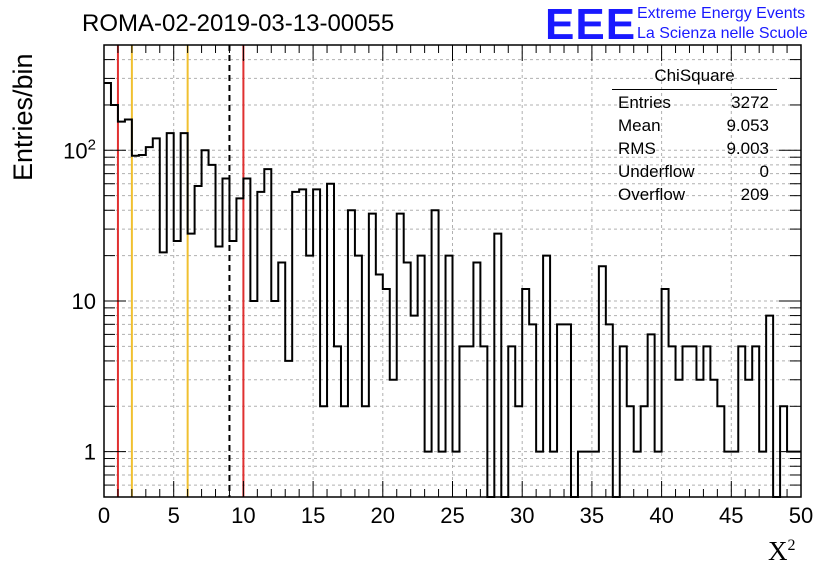  Describe the element at coordinates (722, 33) in the screenshot. I see `logo-line-2: La Scienza nelle Scuole` at that location.